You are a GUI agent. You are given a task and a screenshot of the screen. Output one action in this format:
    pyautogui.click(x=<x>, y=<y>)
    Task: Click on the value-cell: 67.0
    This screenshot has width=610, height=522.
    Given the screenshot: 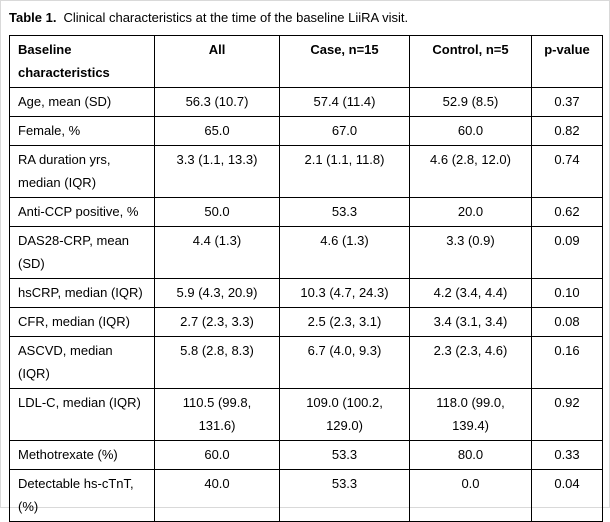 What is the action you would take?
    pyautogui.click(x=344, y=131)
    